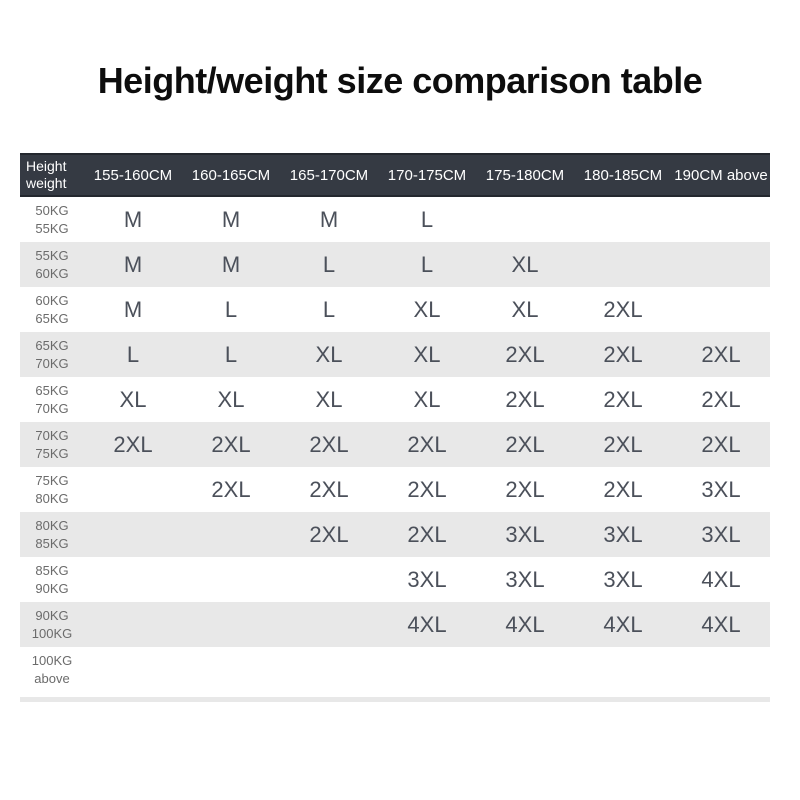 Image resolution: width=800 pixels, height=800 pixels. What do you see at coordinates (52, 534) in the screenshot?
I see `weight-range-label: 80KG 85KG` at bounding box center [52, 534].